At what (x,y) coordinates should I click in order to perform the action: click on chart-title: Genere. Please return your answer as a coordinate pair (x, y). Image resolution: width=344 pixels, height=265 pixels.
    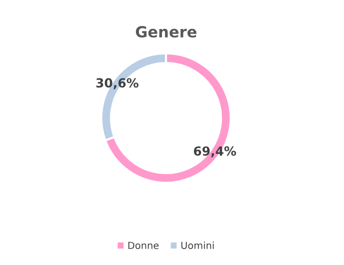
    Looking at the image, I should click on (166, 32).